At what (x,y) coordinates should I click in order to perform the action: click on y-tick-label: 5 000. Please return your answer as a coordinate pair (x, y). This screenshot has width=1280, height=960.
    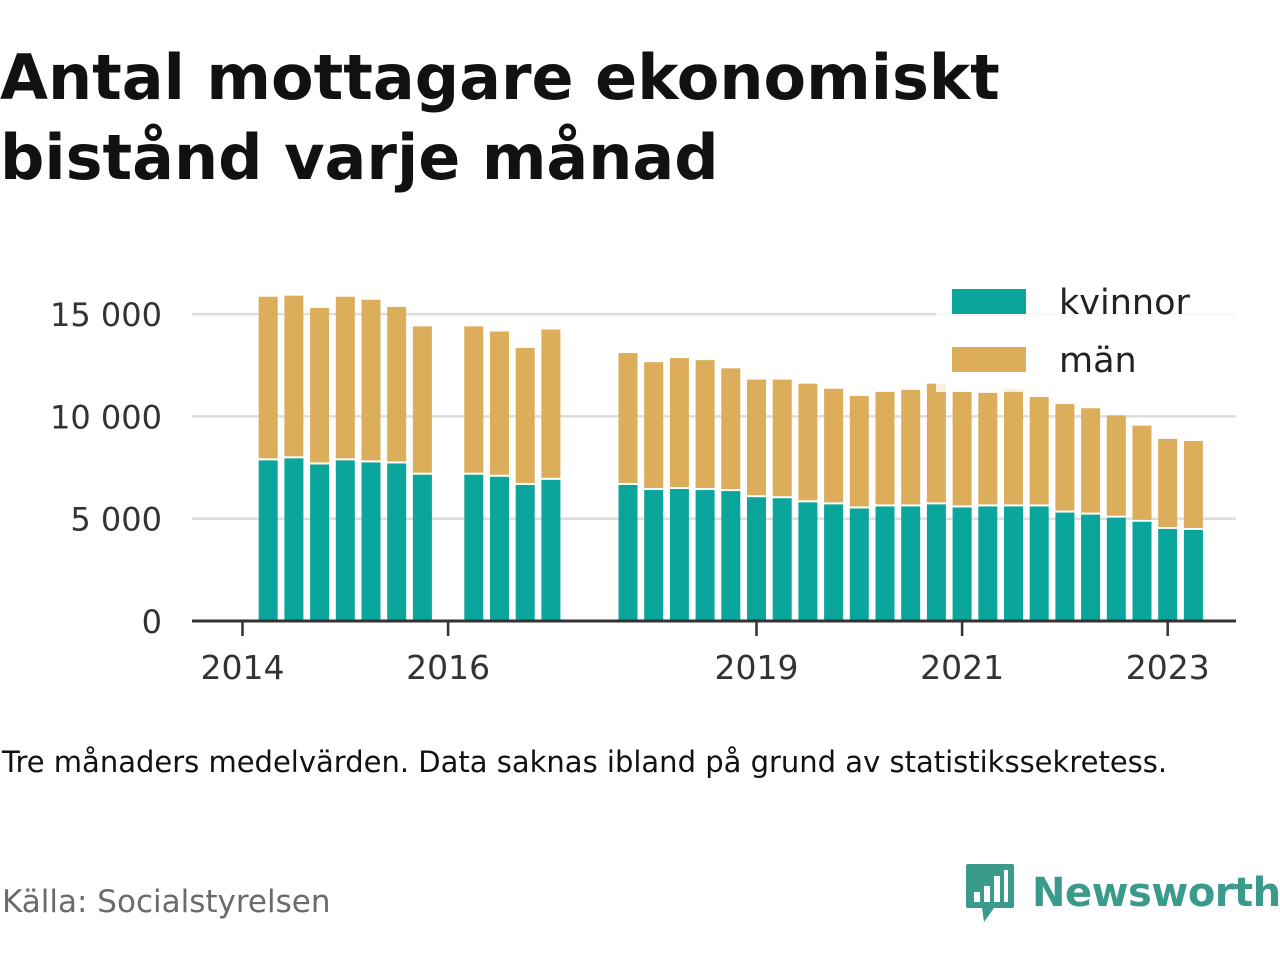
    Looking at the image, I should click on (116, 520).